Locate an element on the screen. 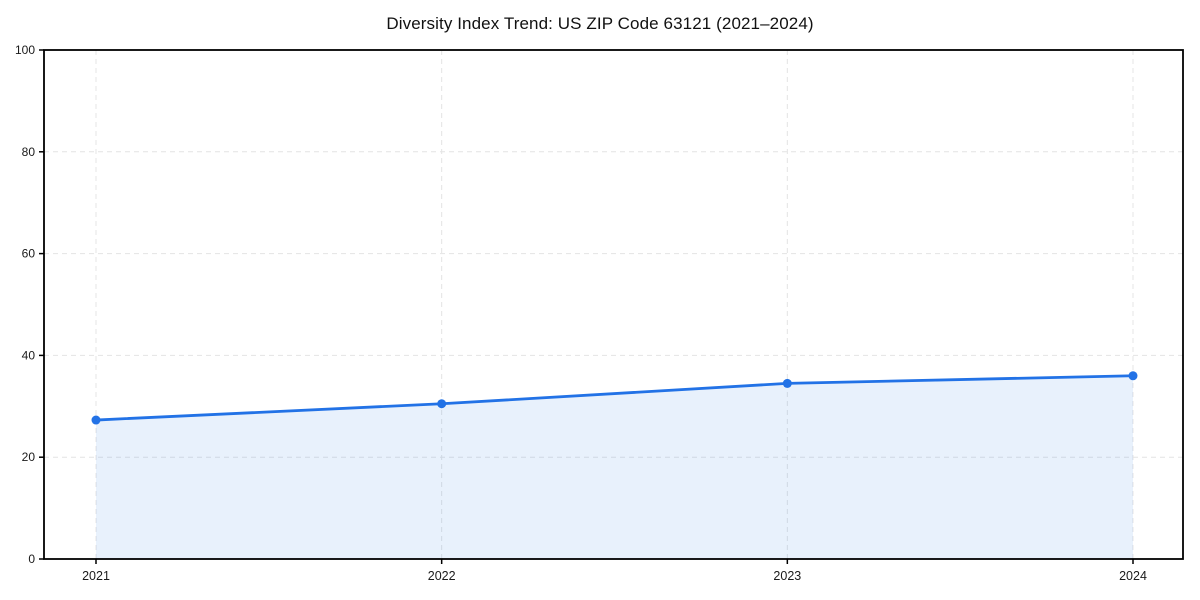 The width and height of the screenshot is (1200, 600). y-tick-label: 20 is located at coordinates (29, 457).